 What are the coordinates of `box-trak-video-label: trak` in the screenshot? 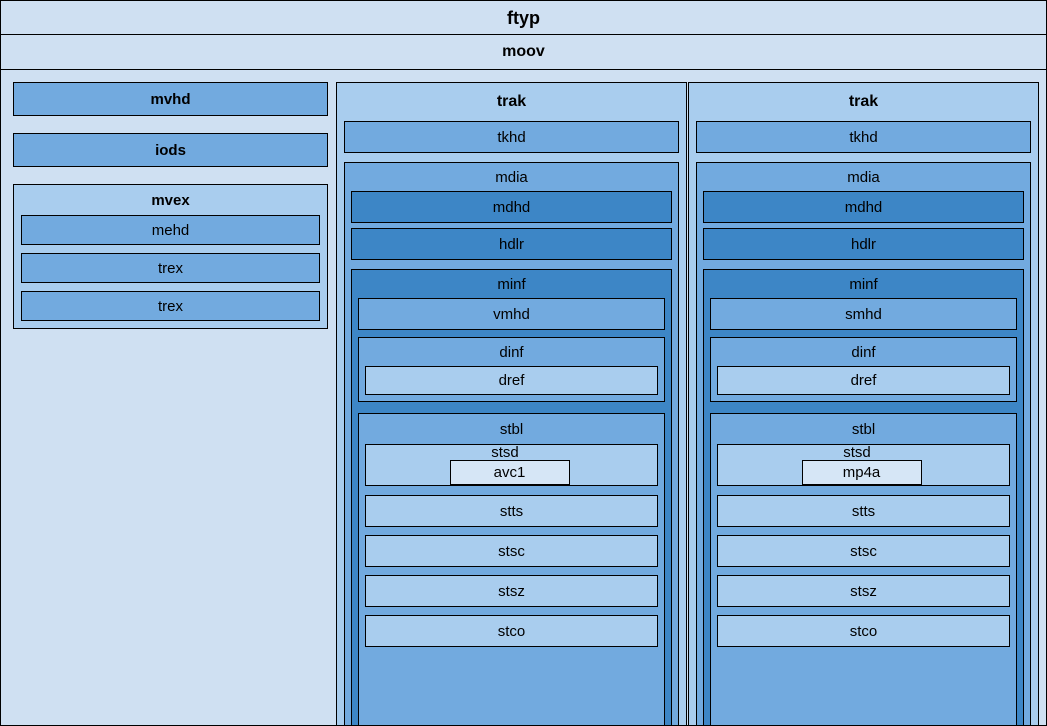 It's located at (511, 101).